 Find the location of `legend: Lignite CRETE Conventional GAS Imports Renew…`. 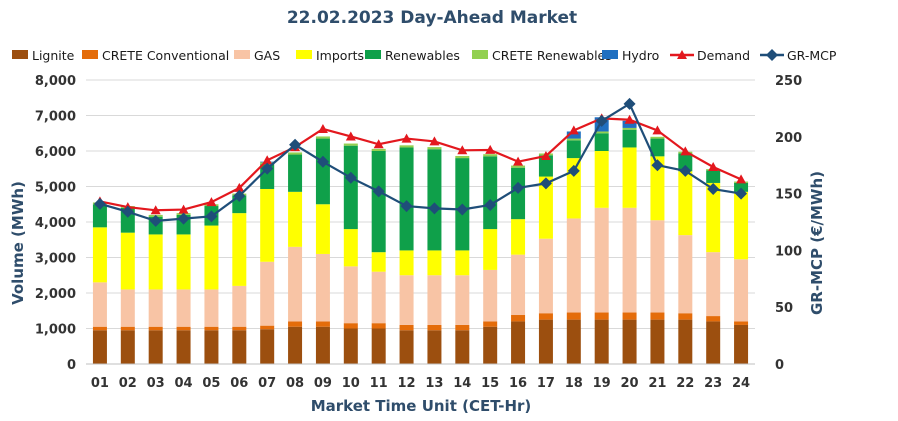

legend: Lignite CRETE Conventional GAS Imports Renew… is located at coordinates (424, 55).